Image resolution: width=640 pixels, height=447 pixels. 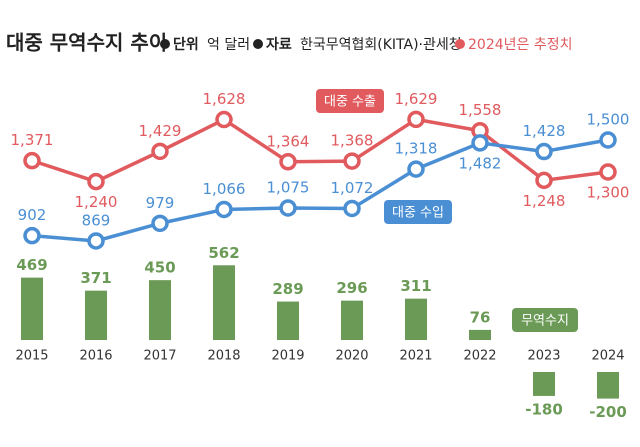 I want to click on x-tick-label: 2019, so click(x=287, y=356).